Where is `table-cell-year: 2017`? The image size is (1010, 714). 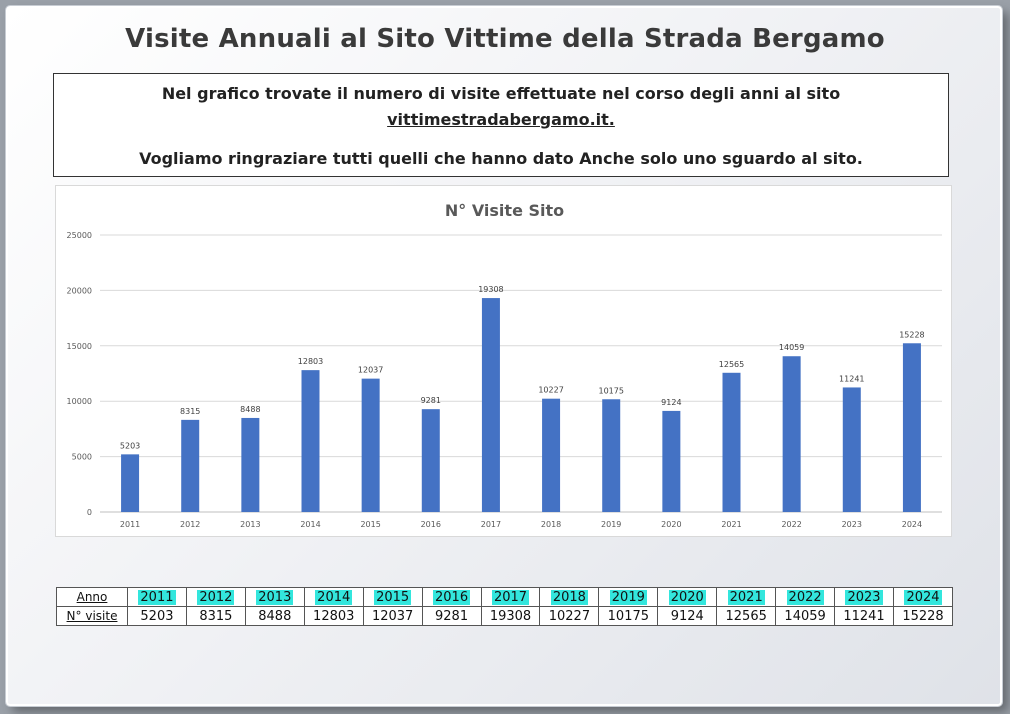
table-cell-year: 2017 is located at coordinates (510, 597).